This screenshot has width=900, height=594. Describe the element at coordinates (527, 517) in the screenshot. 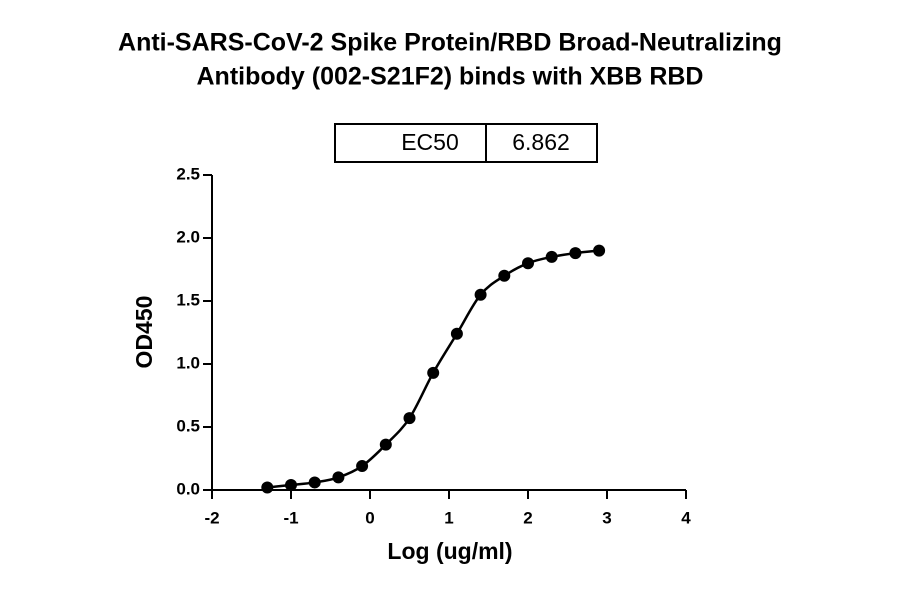

I see `x-tick-label: 2` at that location.